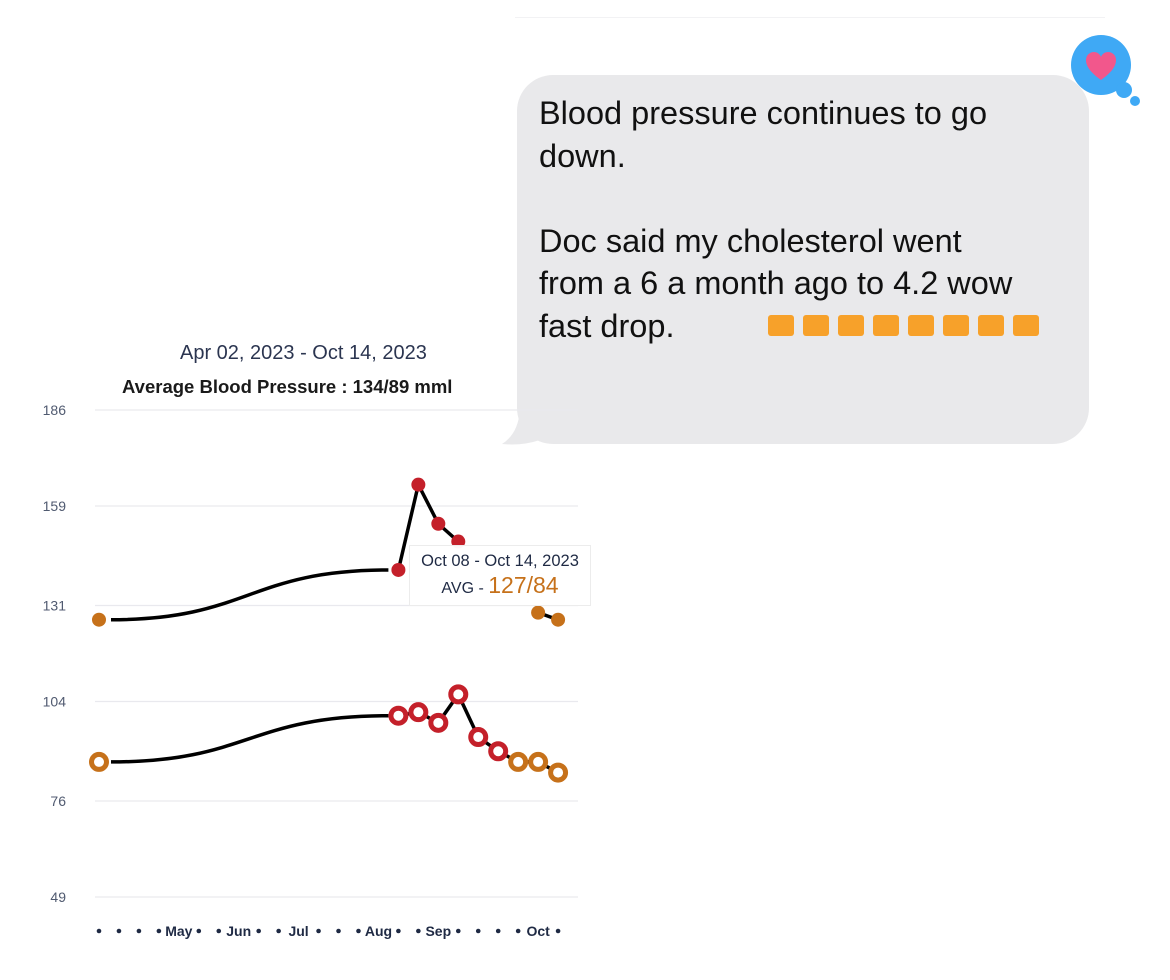 Image resolution: width=1170 pixels, height=980 pixels. Describe the element at coordinates (500, 561) in the screenshot. I see `tooltip-date-range: Oct 08 - Oct 14, 2023` at that location.